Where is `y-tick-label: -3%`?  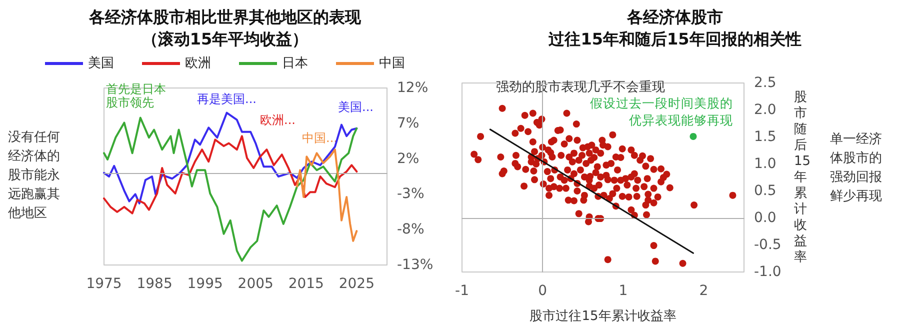
y-tick-label: -3% is located at coordinates (410, 194).